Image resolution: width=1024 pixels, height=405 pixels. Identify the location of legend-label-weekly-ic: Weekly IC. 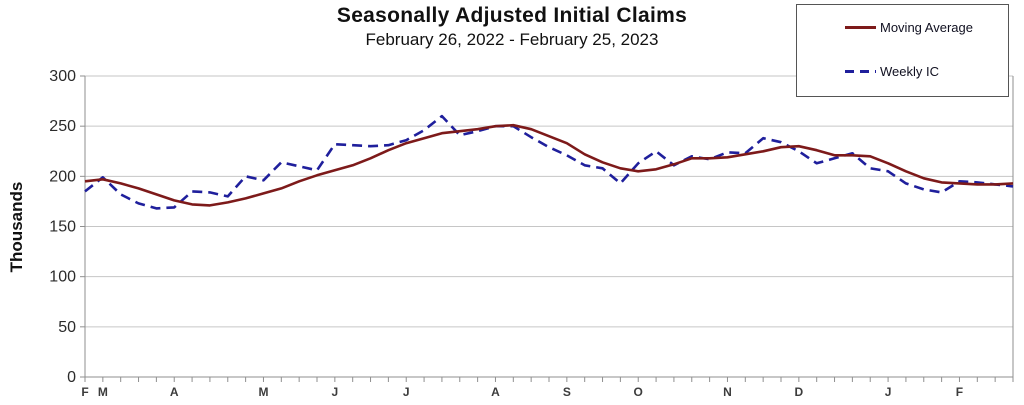
(909, 71).